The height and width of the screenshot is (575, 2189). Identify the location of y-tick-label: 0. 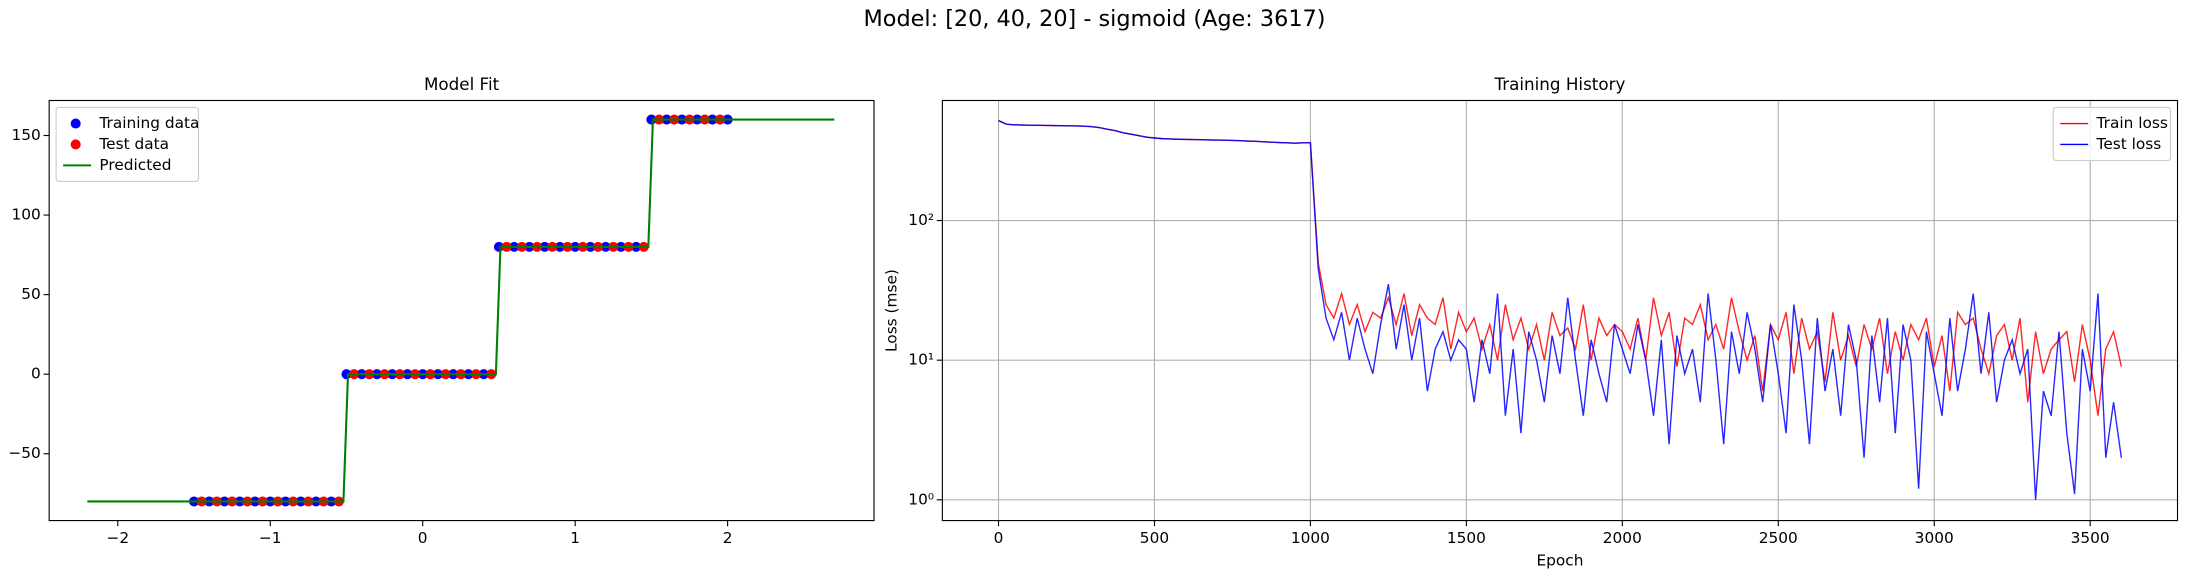
(36, 374).